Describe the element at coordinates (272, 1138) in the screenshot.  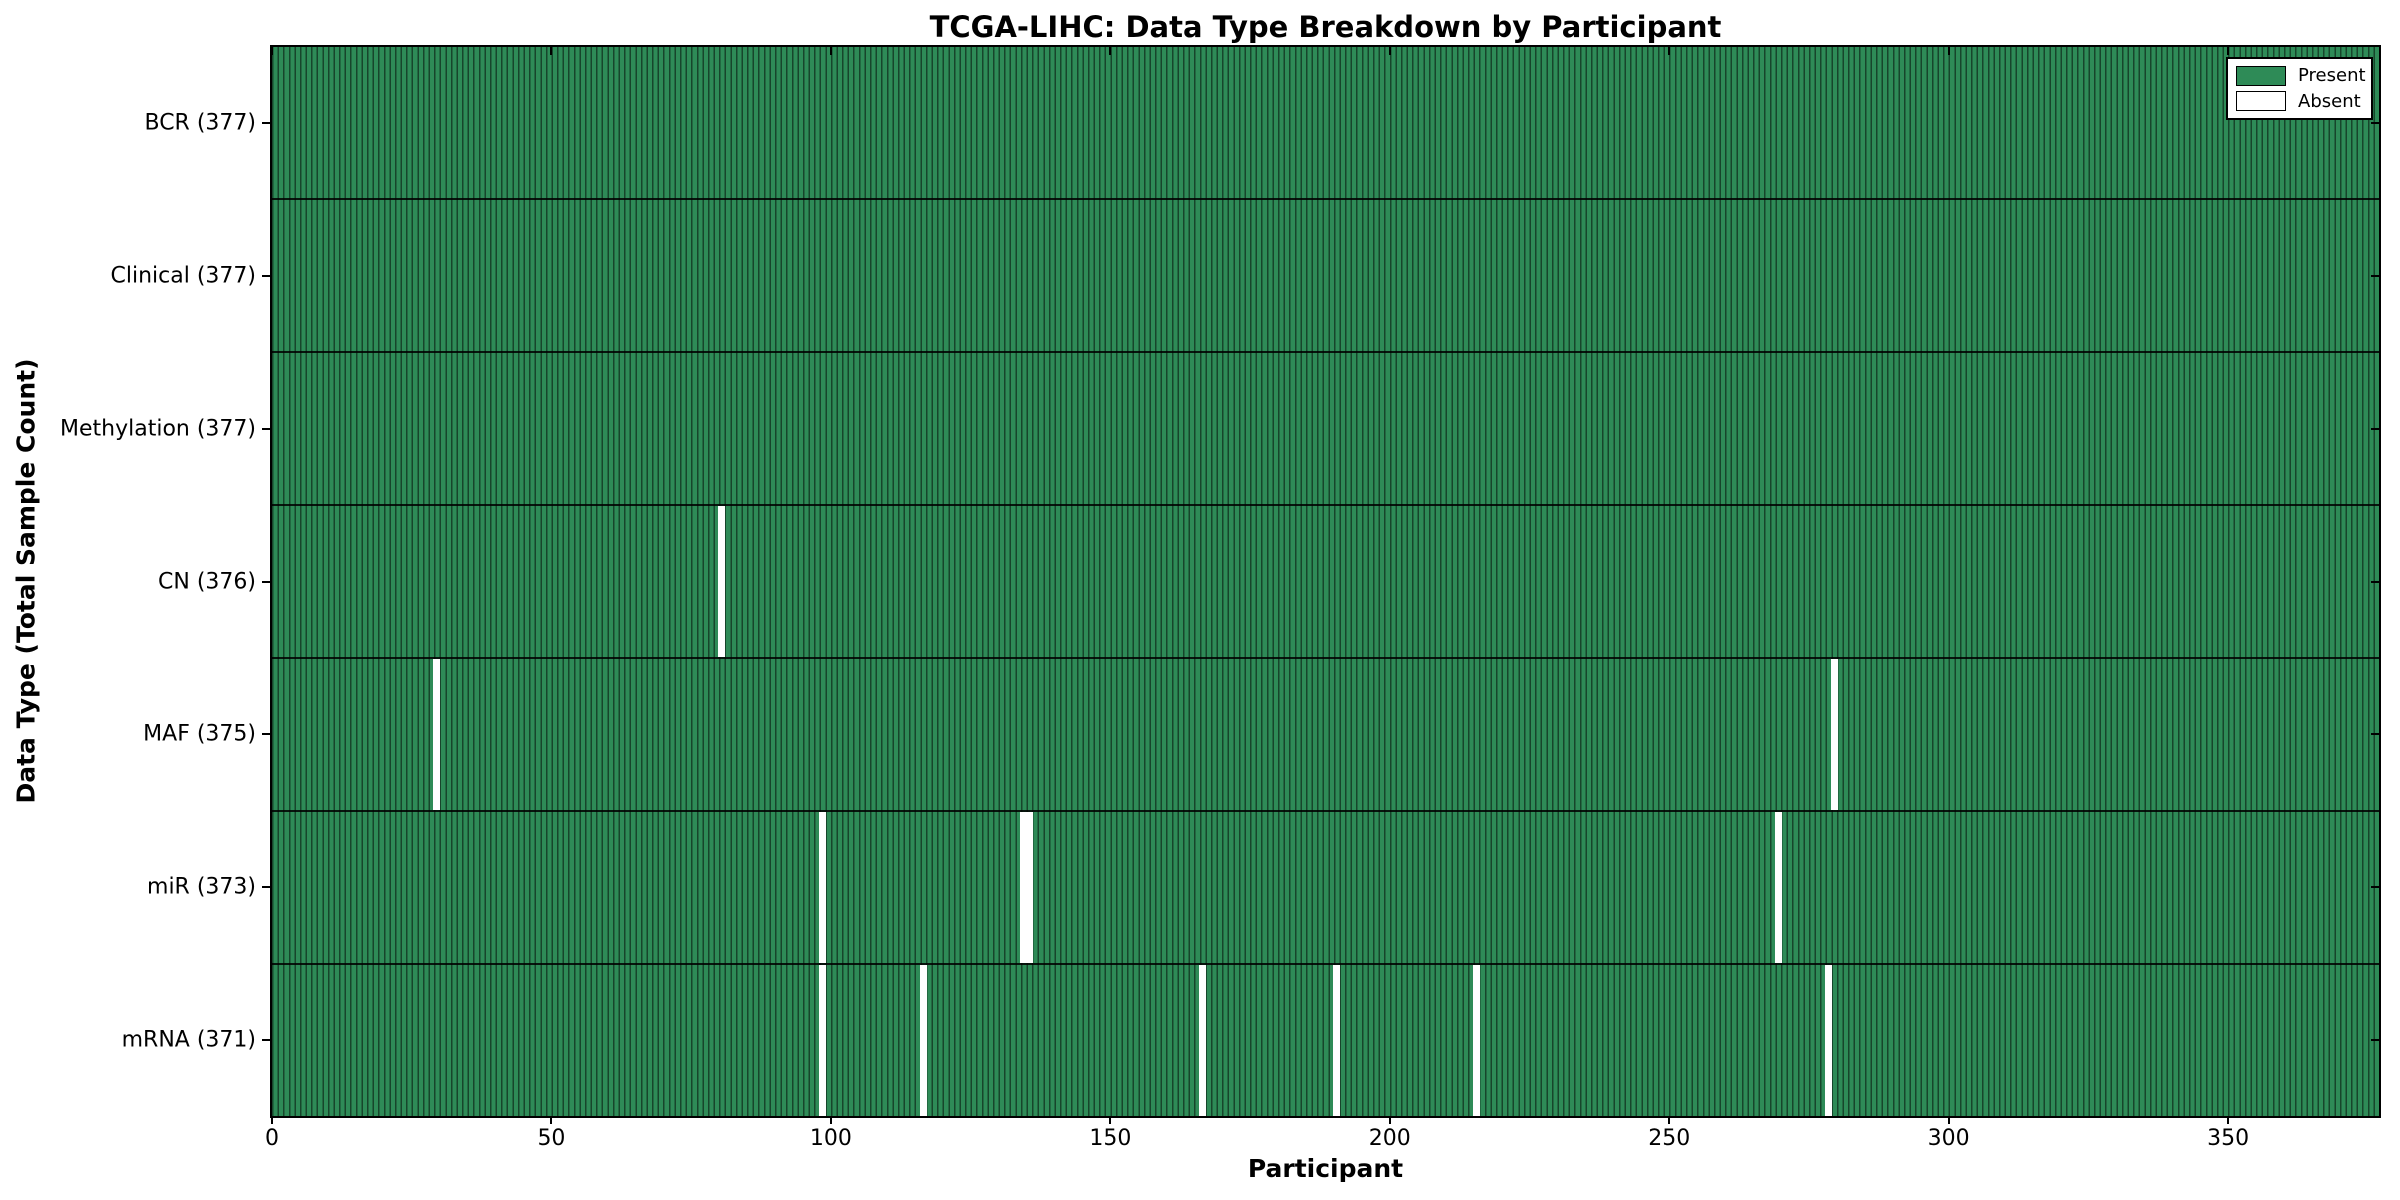
I see `x-tick-label-0: 0` at that location.